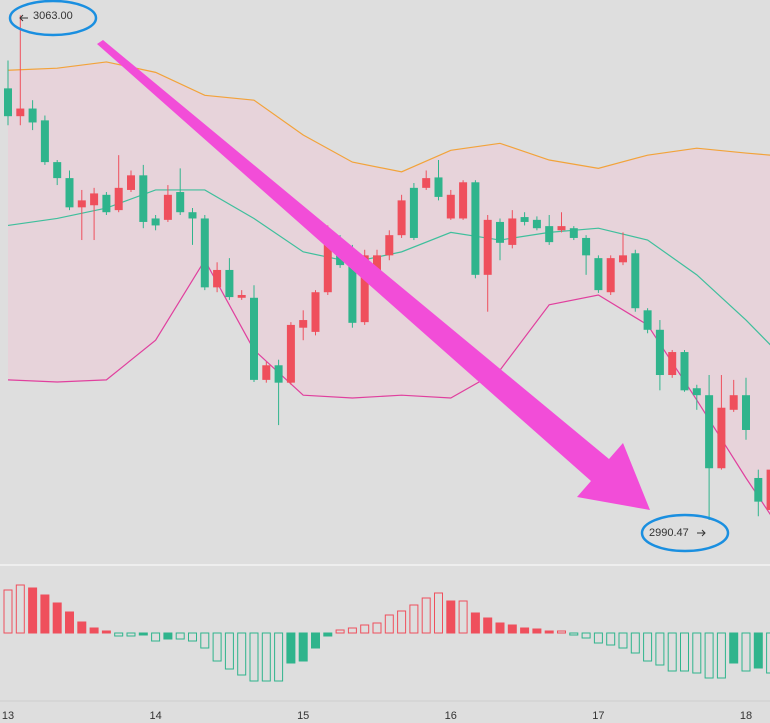  Describe the element at coordinates (23, 18) in the screenshot. I see `left-arrow-icon` at that location.